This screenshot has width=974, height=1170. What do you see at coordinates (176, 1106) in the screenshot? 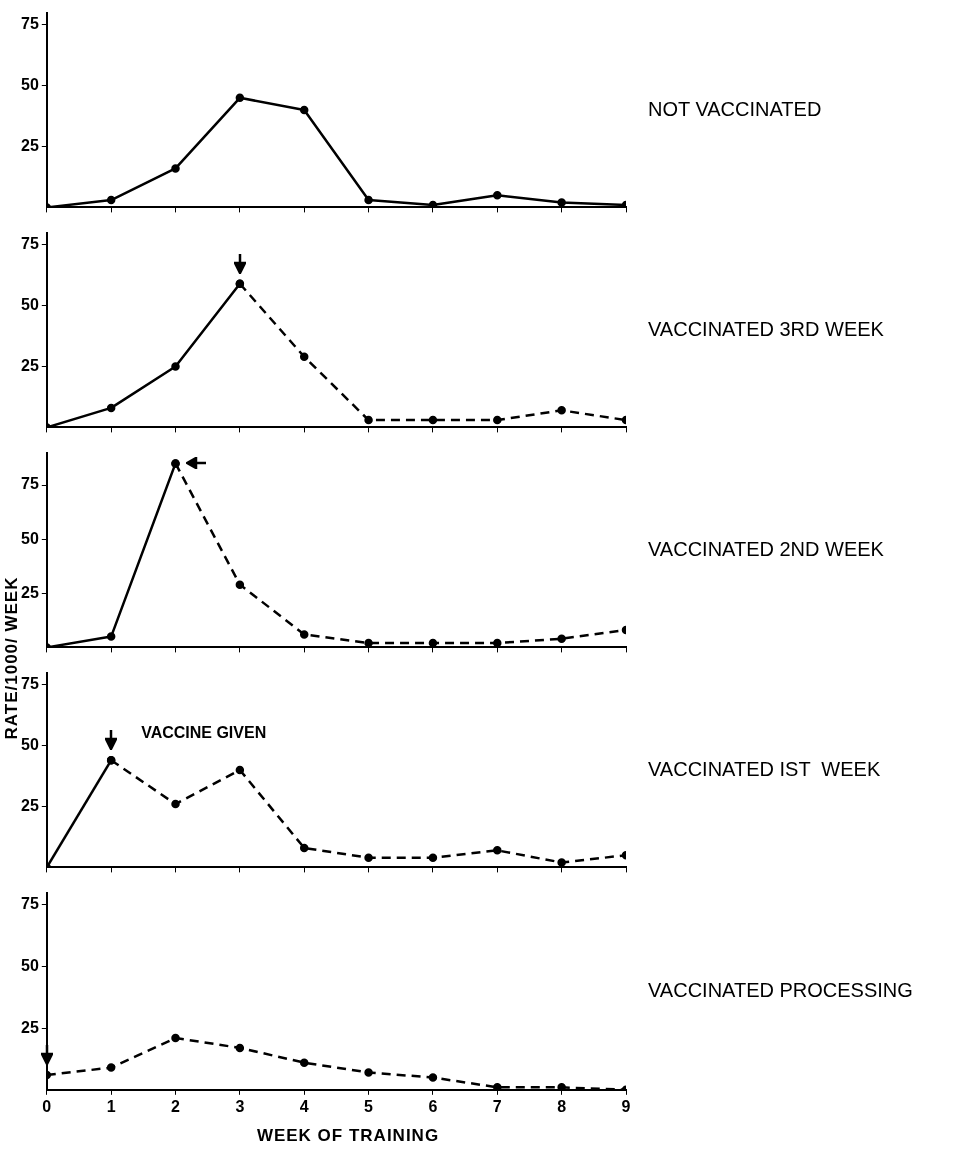
I see `x-tick-label: 2` at bounding box center [176, 1106].